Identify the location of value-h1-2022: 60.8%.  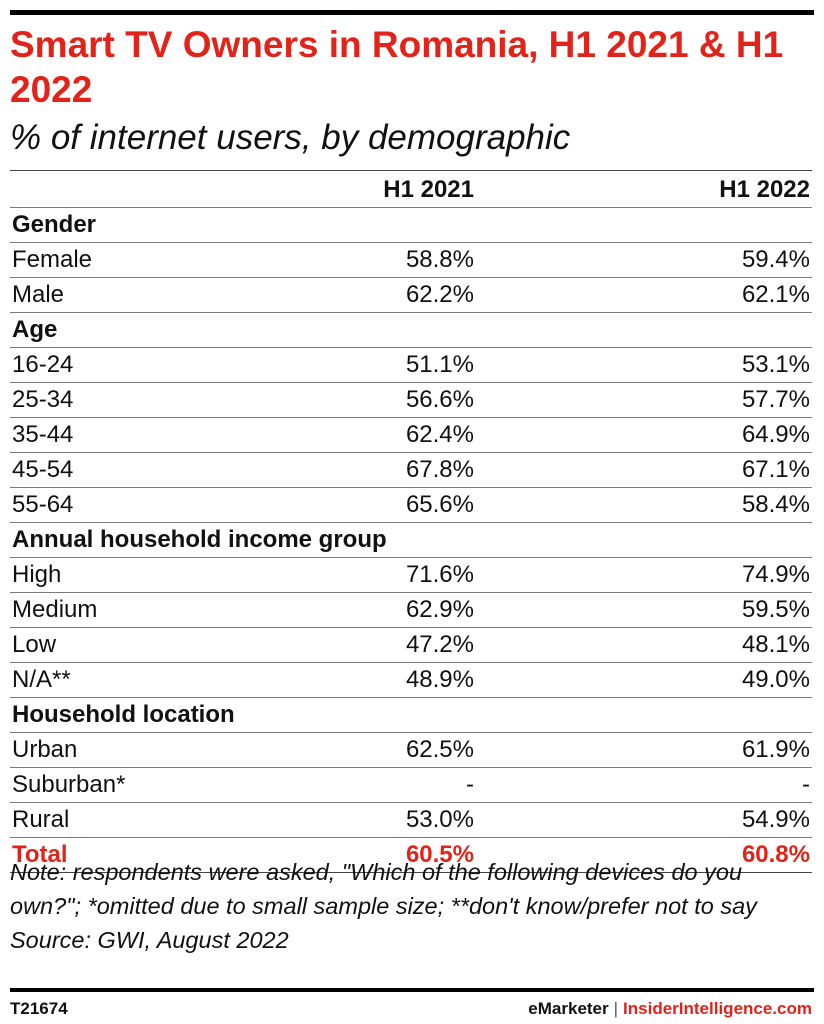
(775, 854).